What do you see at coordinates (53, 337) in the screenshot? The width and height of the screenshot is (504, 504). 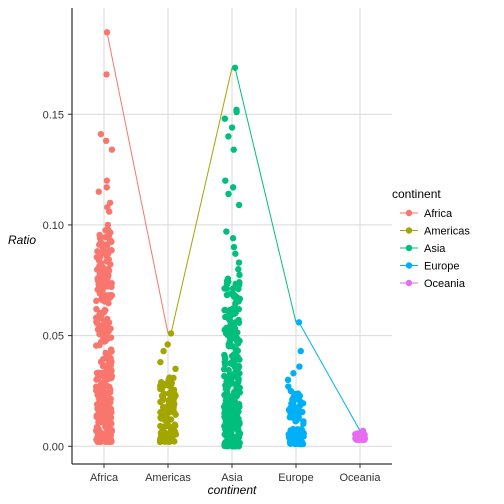 I see `y-tick-label-1: 0.05` at bounding box center [53, 337].